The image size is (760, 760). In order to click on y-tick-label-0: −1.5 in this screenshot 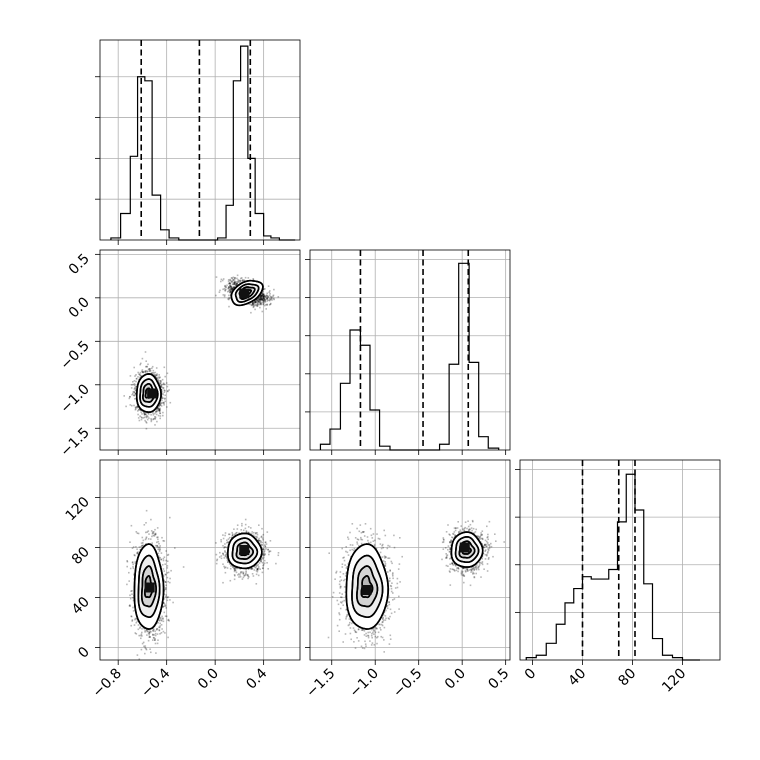, I will do `click(74, 442)`.